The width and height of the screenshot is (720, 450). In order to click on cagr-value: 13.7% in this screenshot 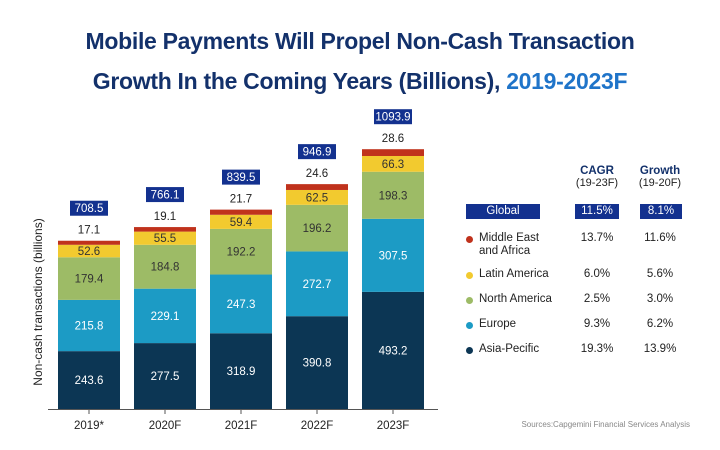, I will do `click(597, 238)`.